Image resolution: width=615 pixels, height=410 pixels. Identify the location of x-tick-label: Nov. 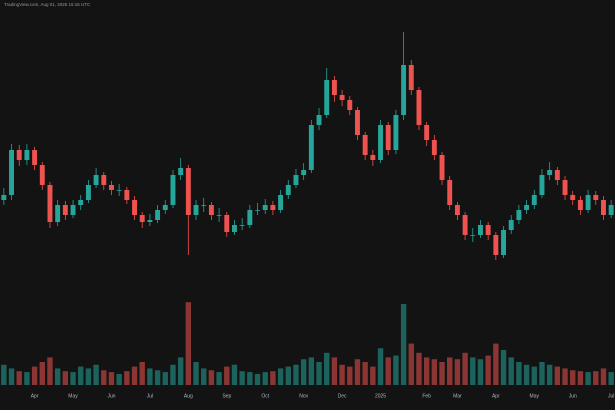
(303, 396).